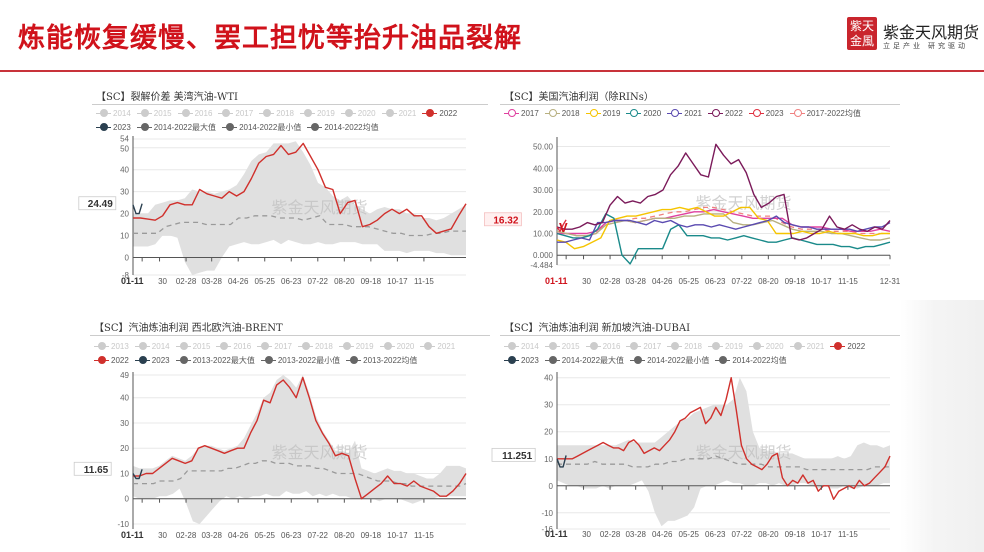 This screenshot has height=552, width=984. What do you see at coordinates (611, 346) in the screenshot?
I see `legend-label: 2016` at bounding box center [611, 346].